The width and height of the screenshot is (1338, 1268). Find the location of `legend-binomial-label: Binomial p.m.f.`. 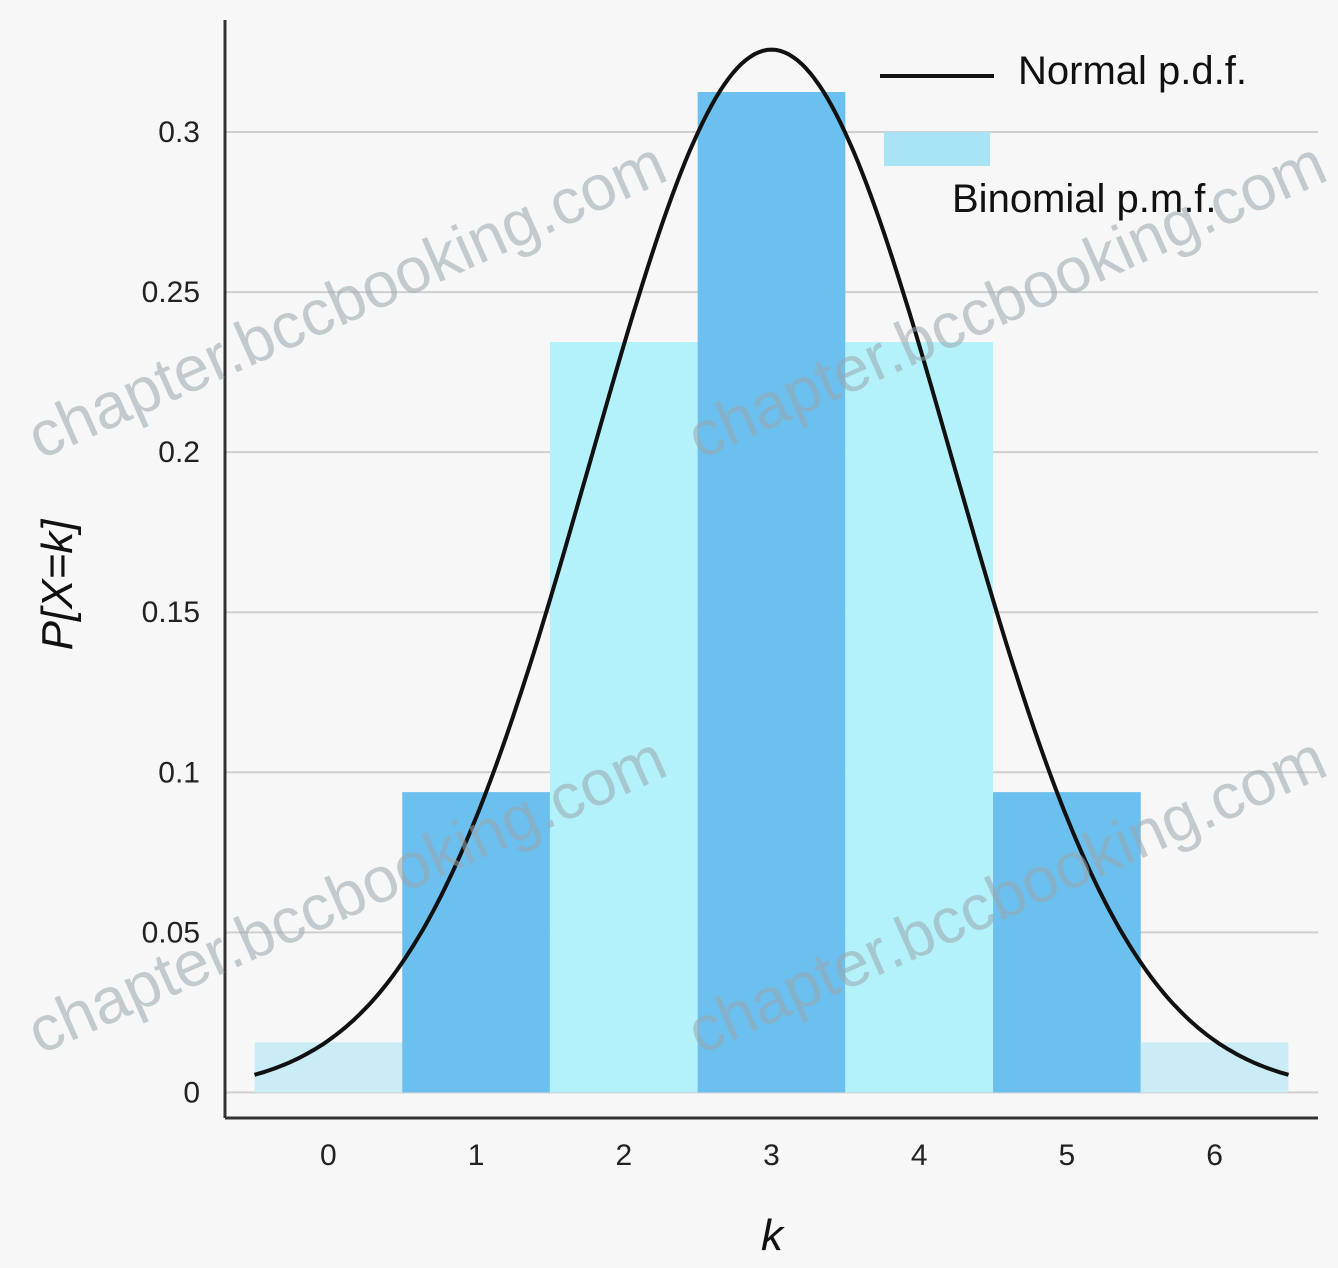

legend-binomial-label: Binomial p.m.f. is located at coordinates (1084, 199).